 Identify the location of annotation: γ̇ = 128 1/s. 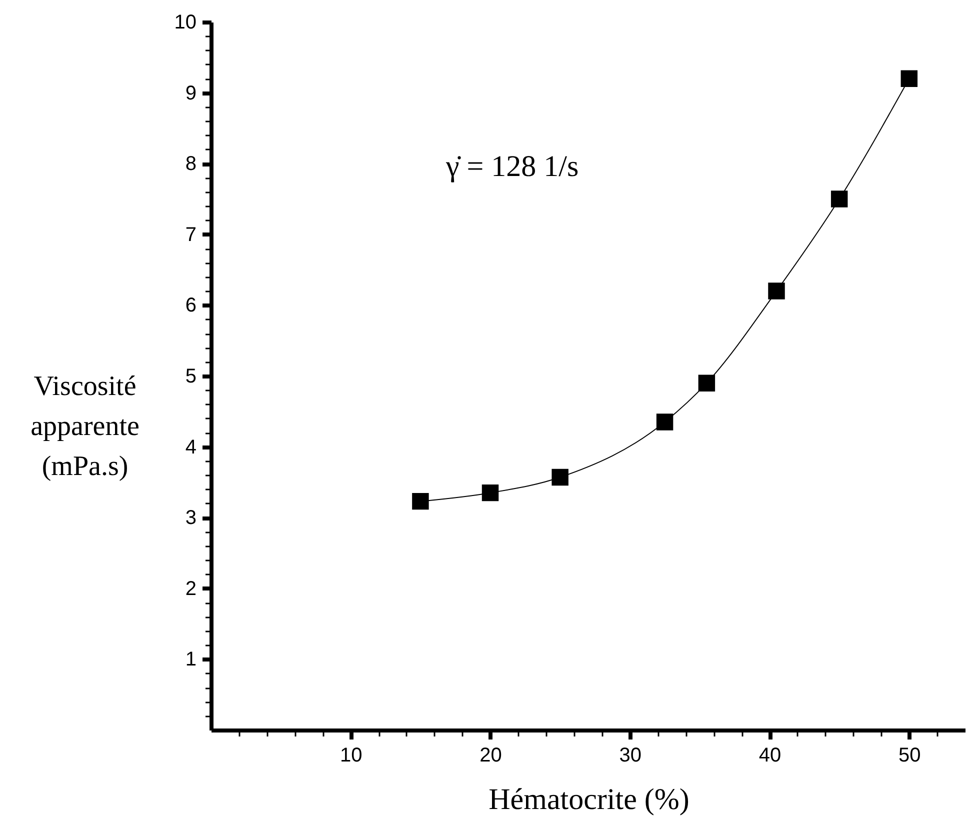
(512, 166).